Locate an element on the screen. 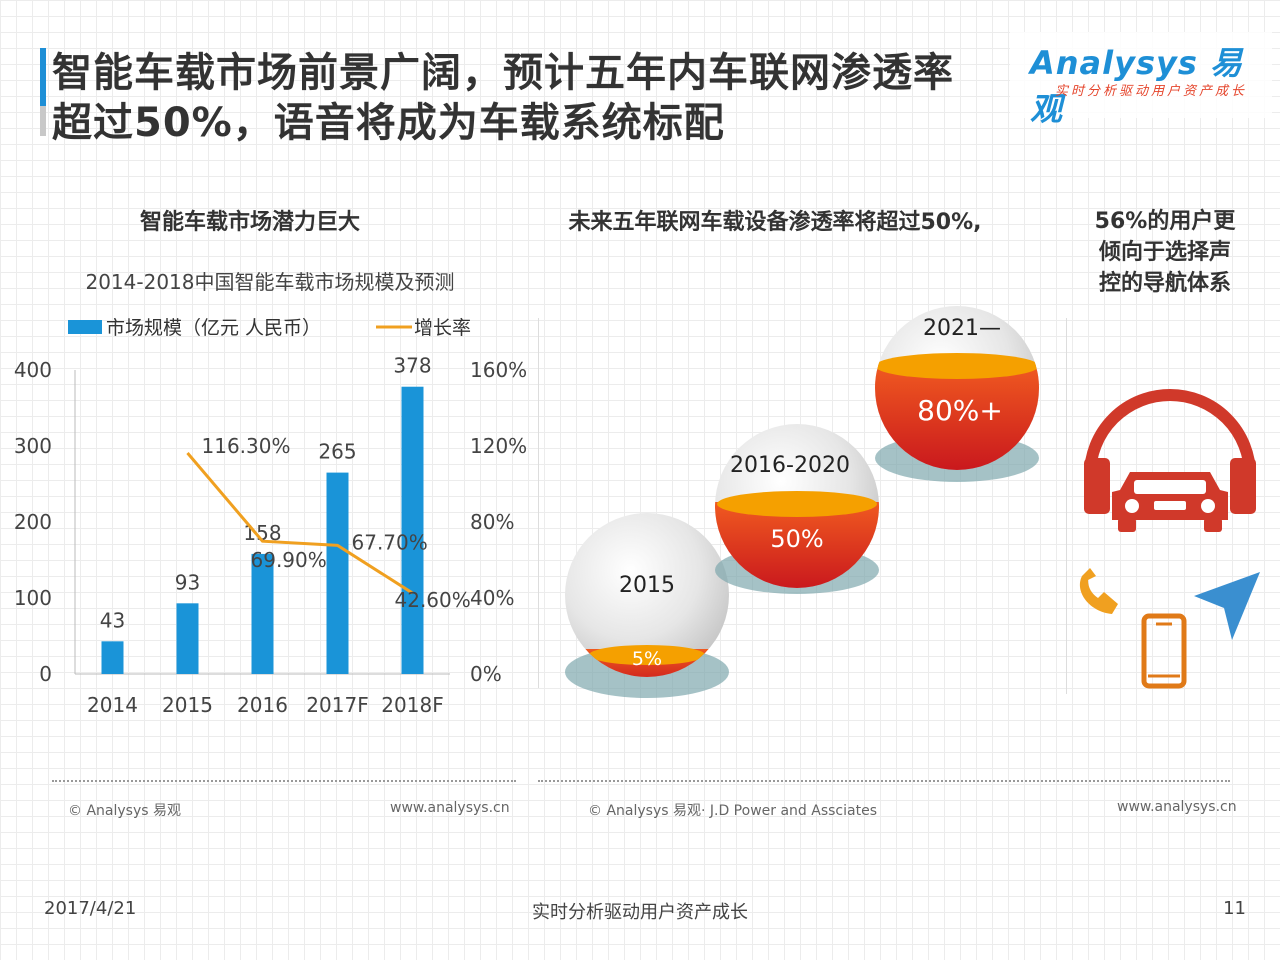 The height and width of the screenshot is (960, 1280). sphere-2016-2020: 2016-2020 50% is located at coordinates (797, 509).